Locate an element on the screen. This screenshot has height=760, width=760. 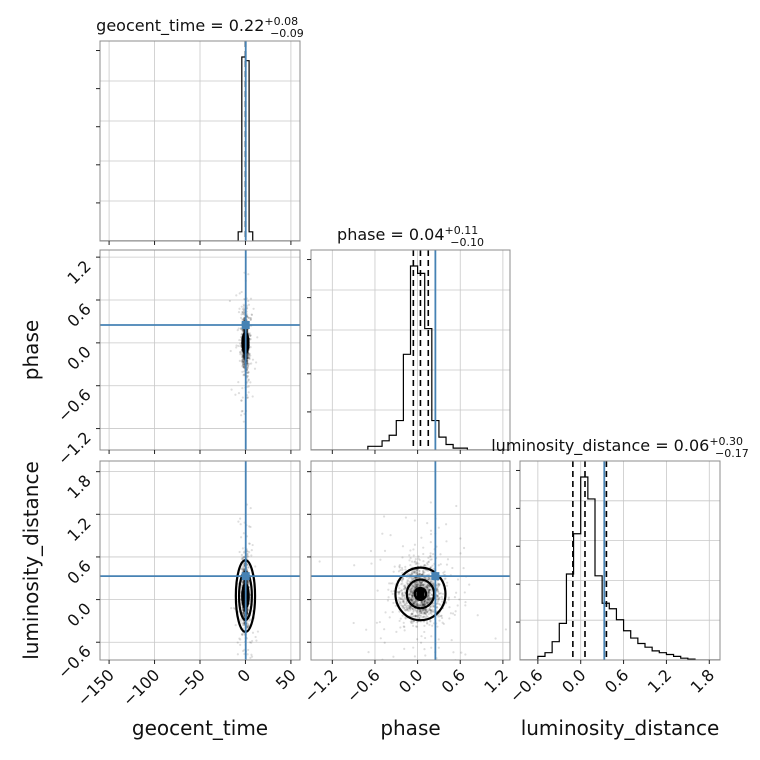
y-axis-label: luminosity_distance is located at coordinates (31, 560).